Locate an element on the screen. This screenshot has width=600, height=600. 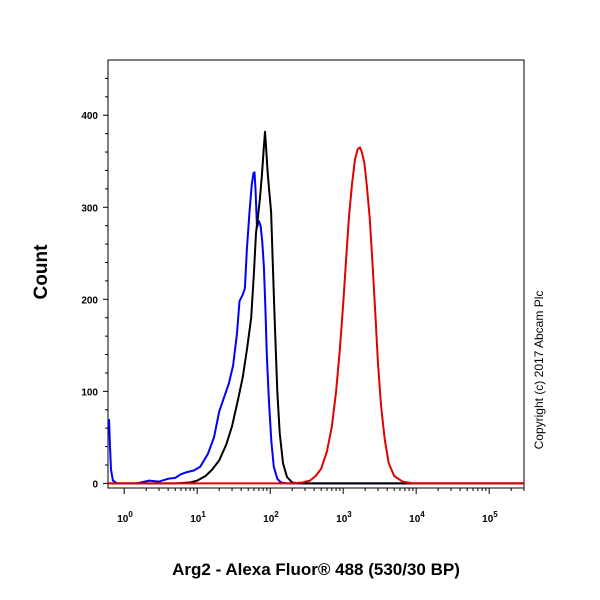
y-axis: 0 100 200 300 400 is located at coordinates (94, 283).